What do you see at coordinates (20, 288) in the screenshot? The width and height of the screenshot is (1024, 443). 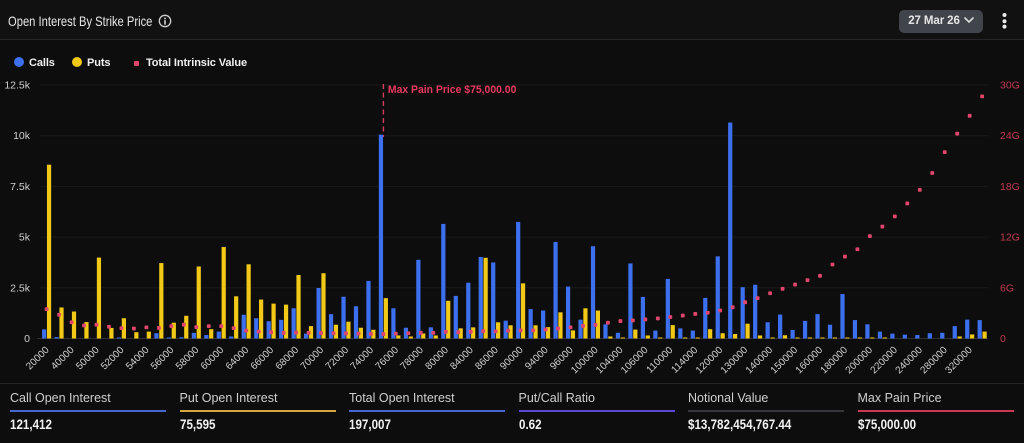 I see `svg-text: 2.5k` at bounding box center [20, 288].